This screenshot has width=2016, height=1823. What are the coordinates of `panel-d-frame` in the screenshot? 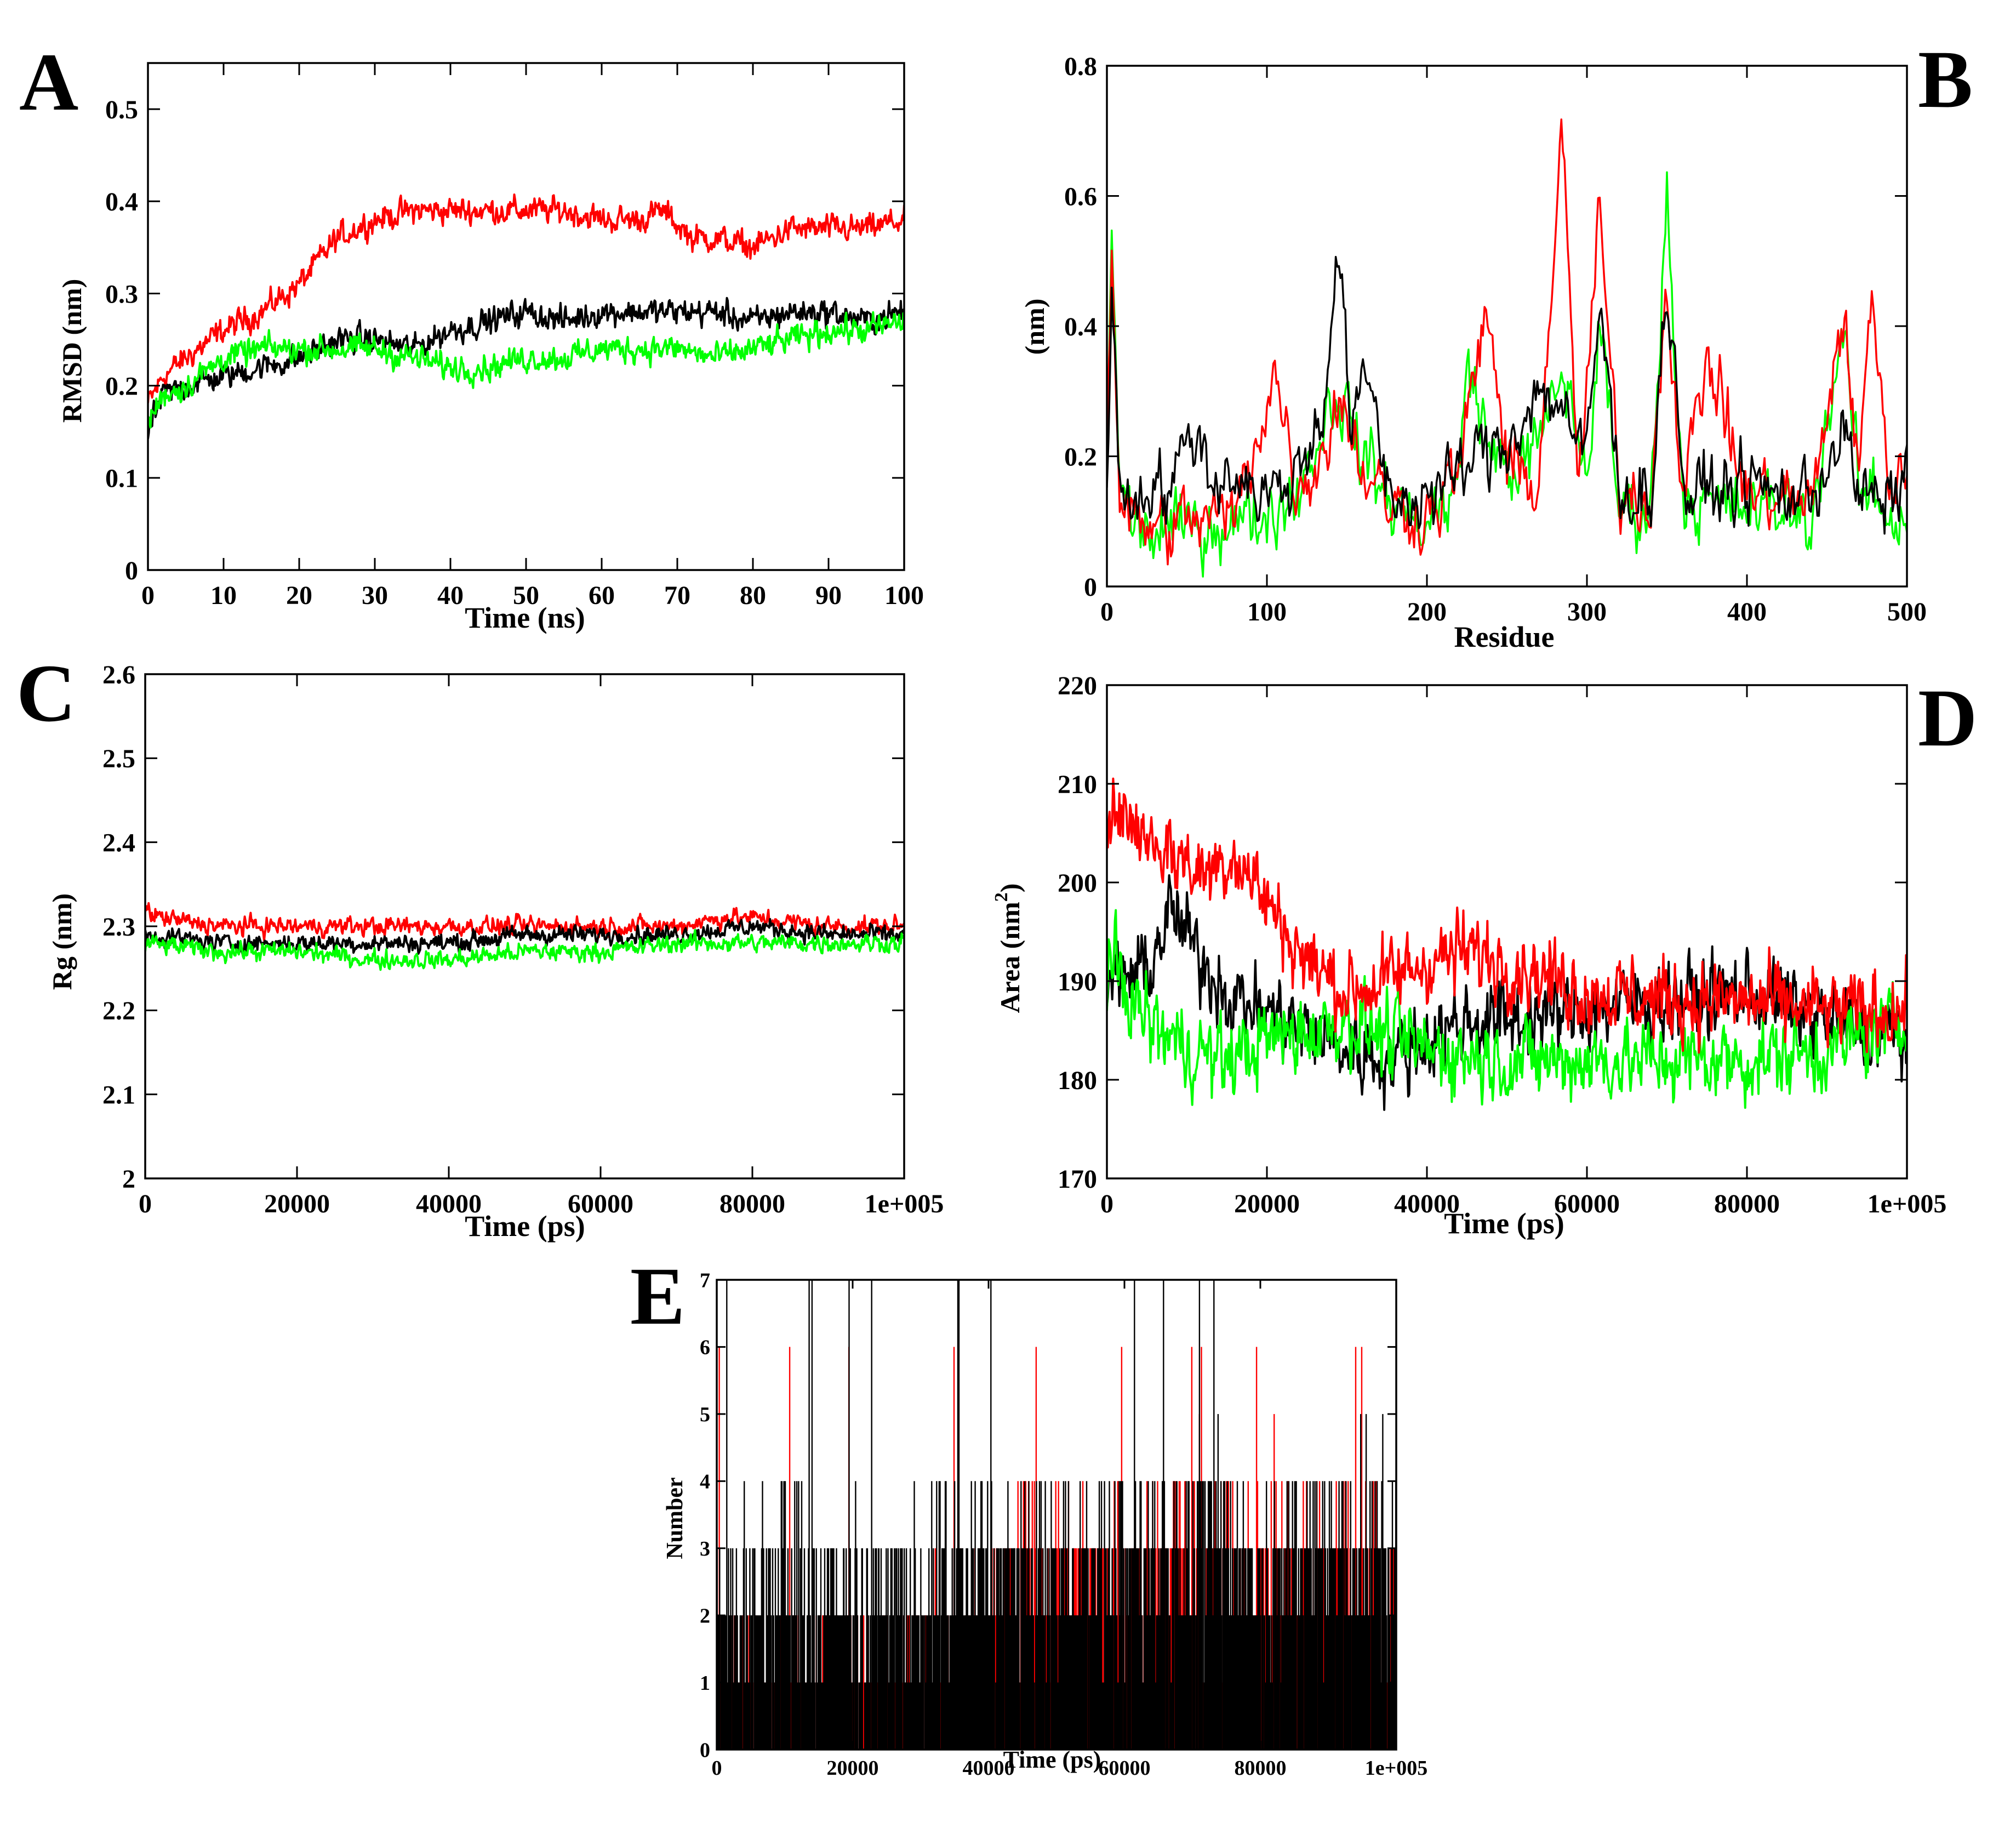 It's located at (1507, 932).